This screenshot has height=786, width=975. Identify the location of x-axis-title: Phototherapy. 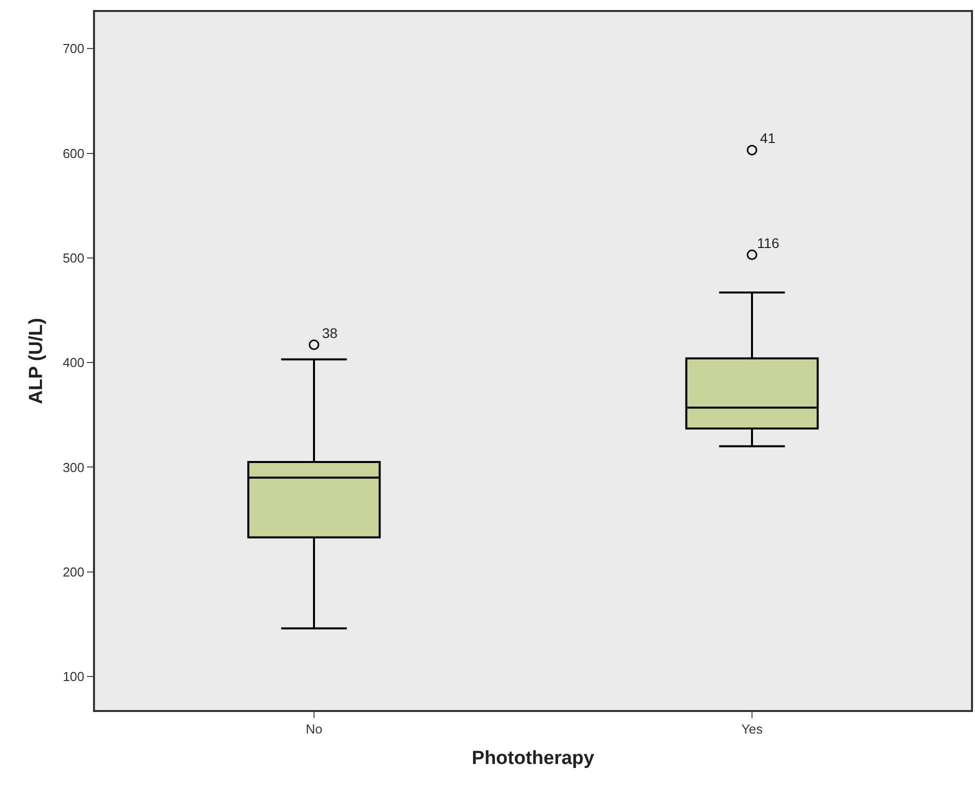
(533, 758).